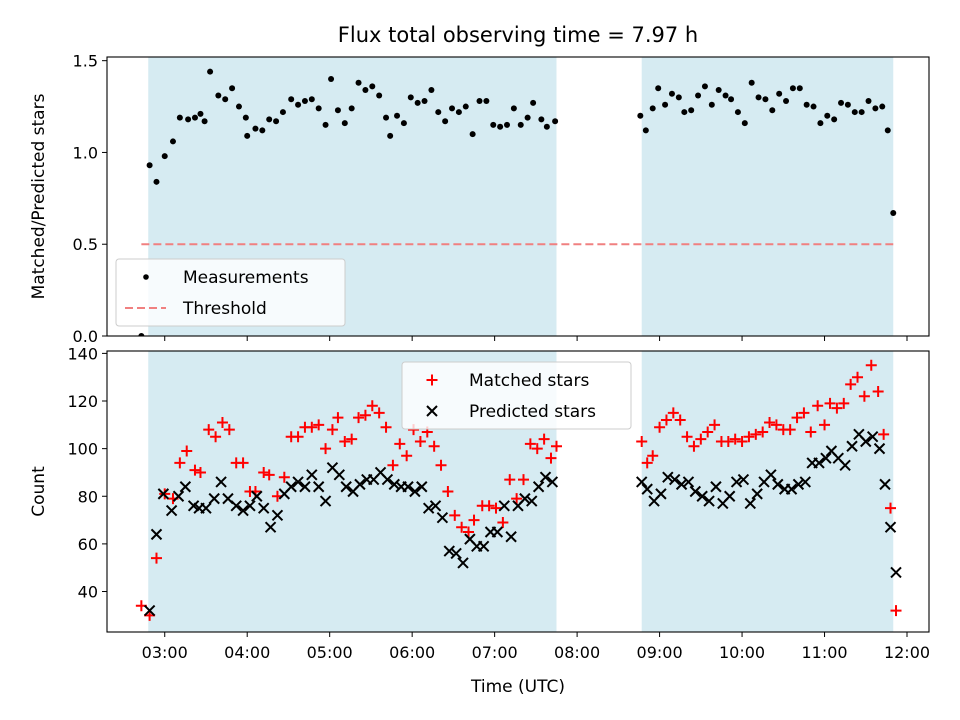  Describe the element at coordinates (85, 152) in the screenshot. I see `y-tick-label: 1.0` at that location.